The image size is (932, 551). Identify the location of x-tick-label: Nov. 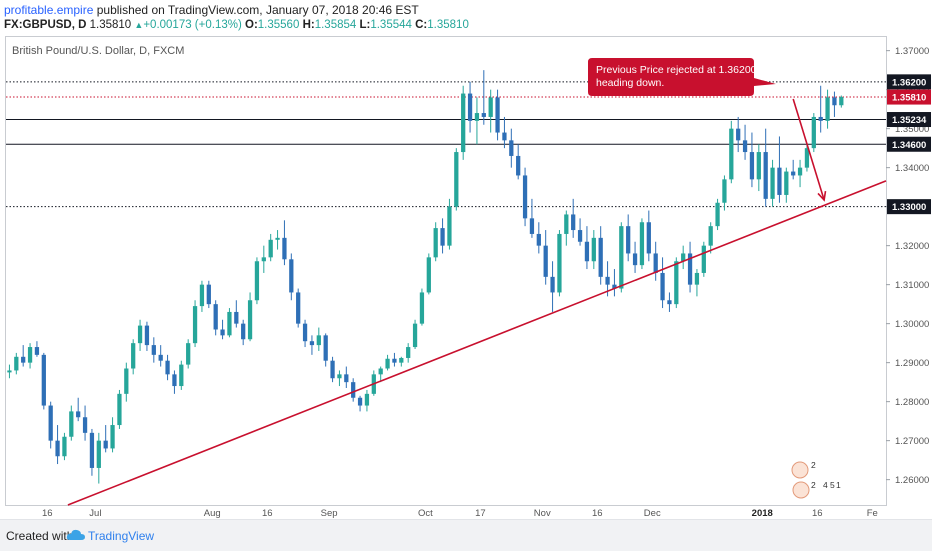
(542, 513).